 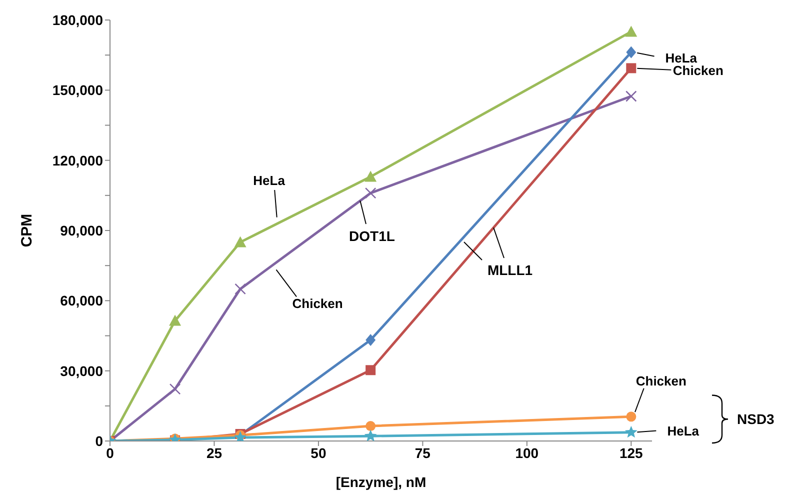 What do you see at coordinates (381, 482) in the screenshot?
I see `x-axis-title: [Enzyme], nM` at bounding box center [381, 482].